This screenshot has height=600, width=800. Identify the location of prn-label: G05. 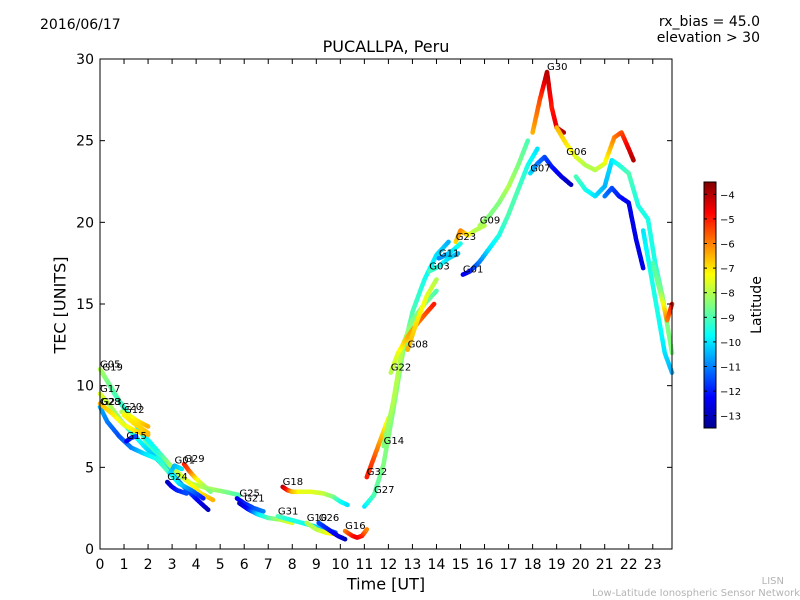
(110, 364).